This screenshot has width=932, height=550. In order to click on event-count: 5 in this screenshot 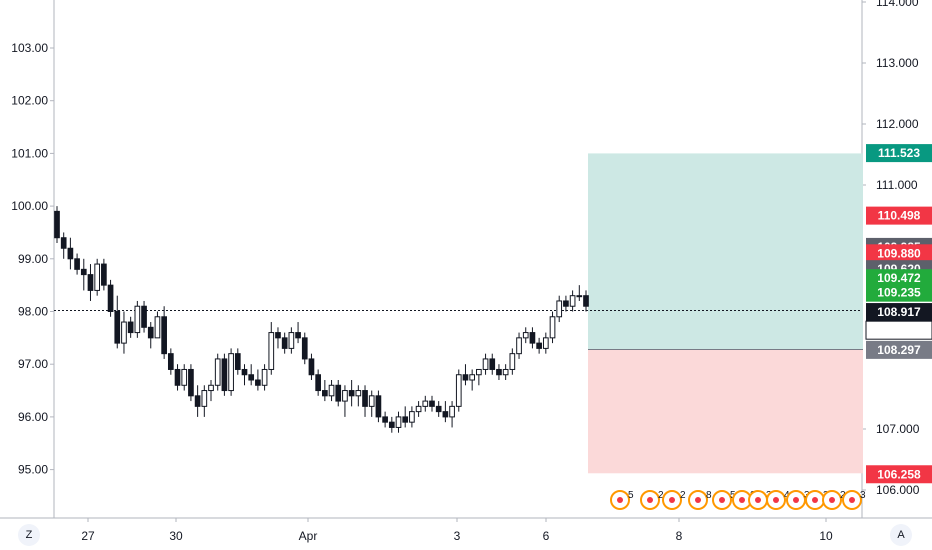, I will do `click(733, 495)`.